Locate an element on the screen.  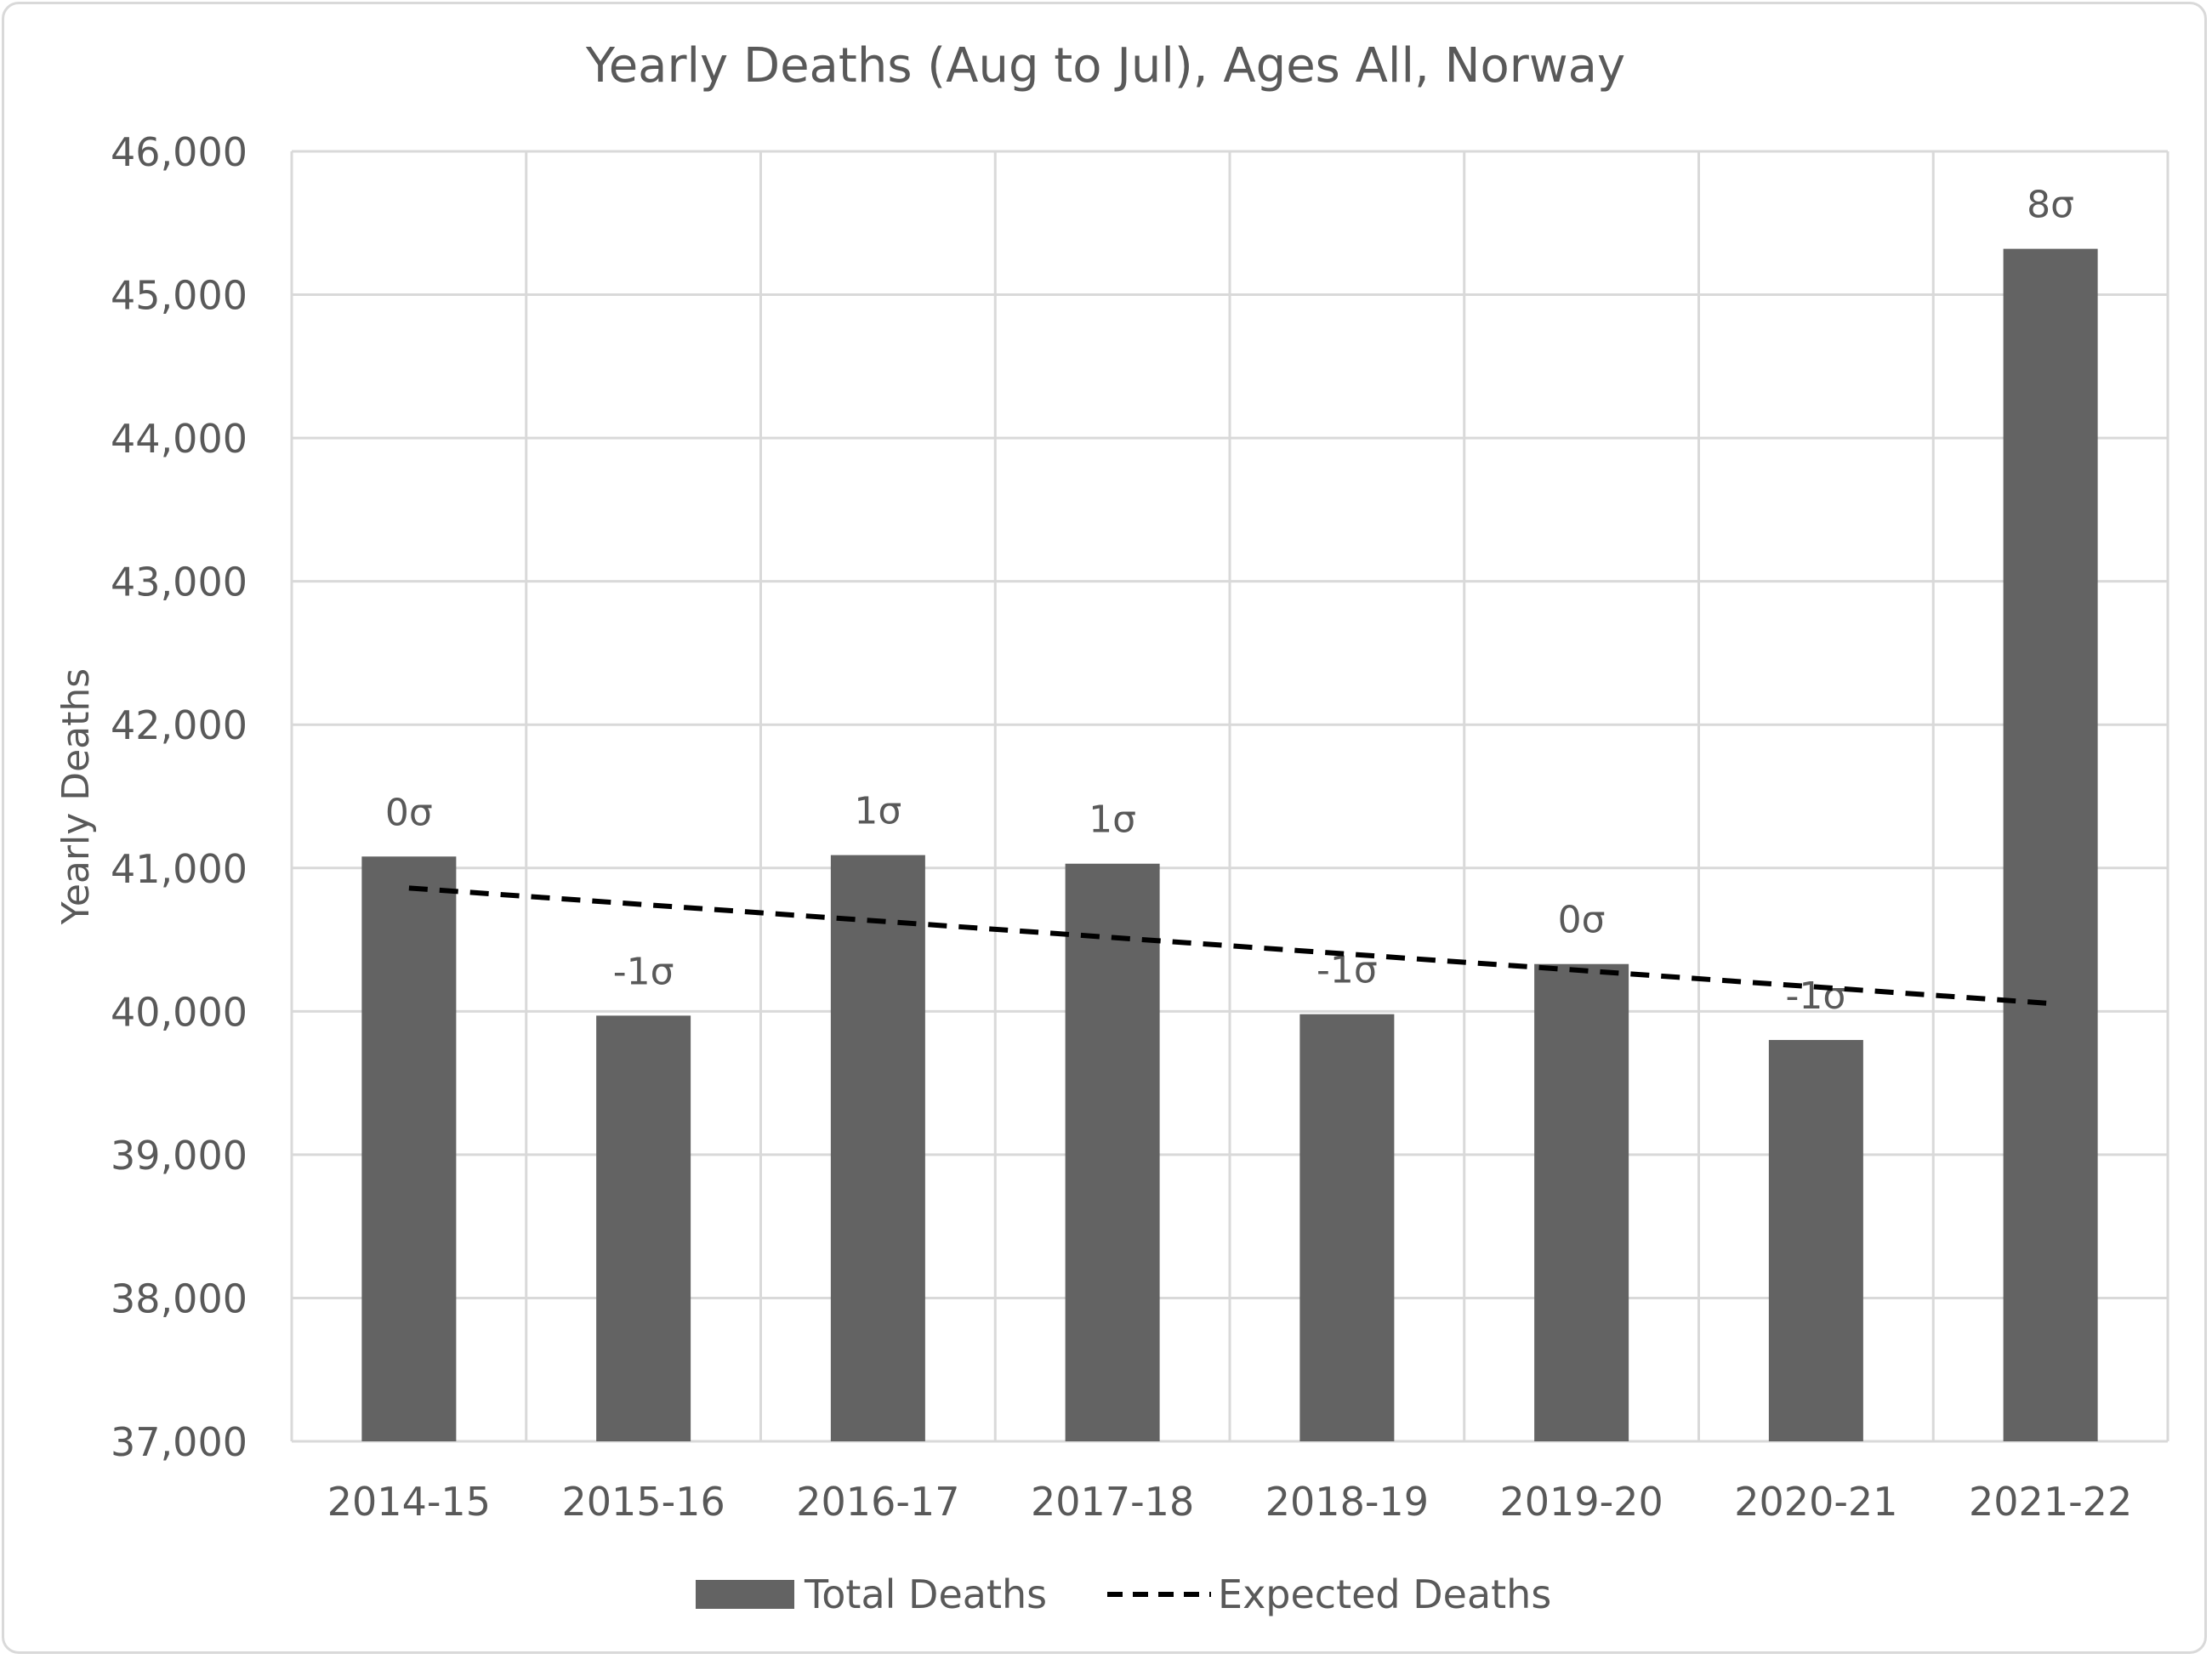
legend: Total Deaths Expected Deaths is located at coordinates (1123, 1594).